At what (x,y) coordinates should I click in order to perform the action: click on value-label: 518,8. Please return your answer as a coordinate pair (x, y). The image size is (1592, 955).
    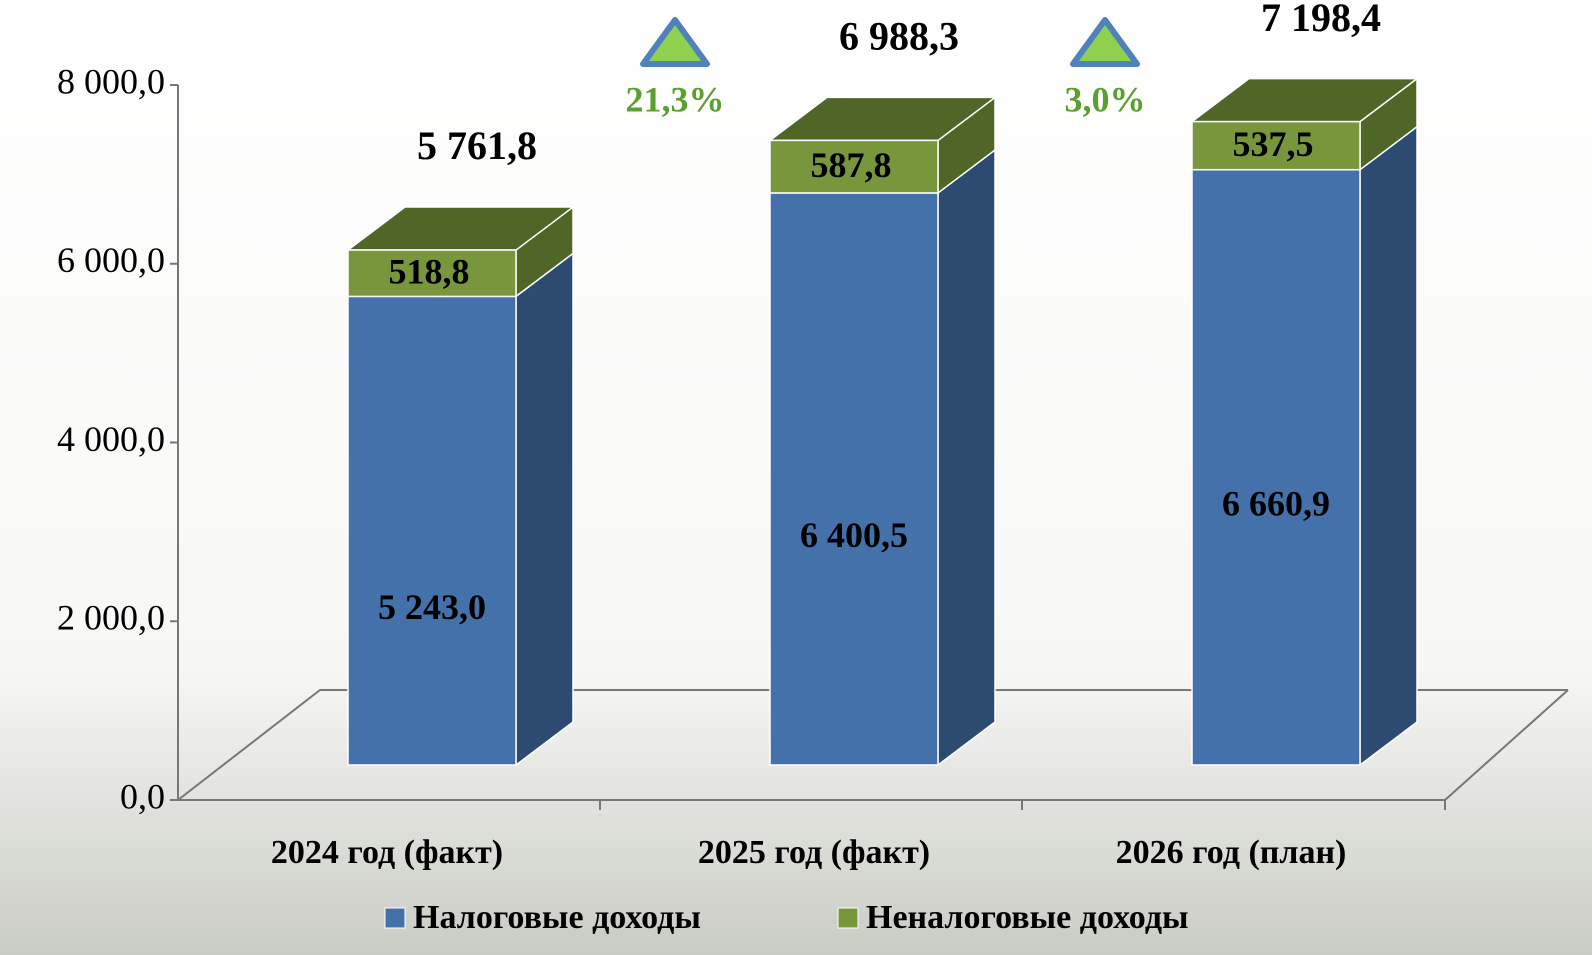
    Looking at the image, I should click on (429, 271).